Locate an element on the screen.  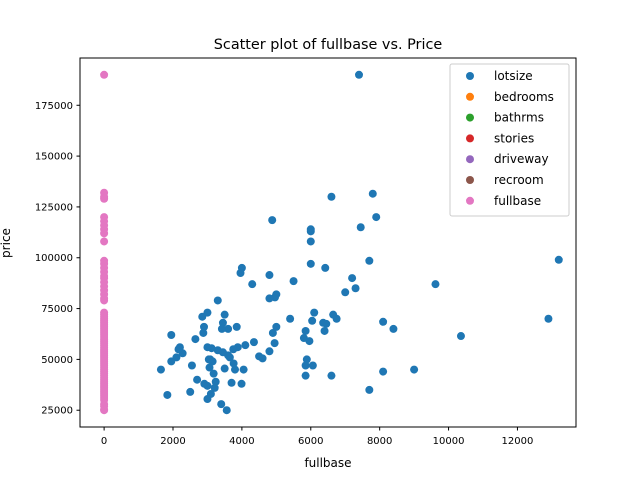
x-tick-label: 8000 is located at coordinates (379, 441).